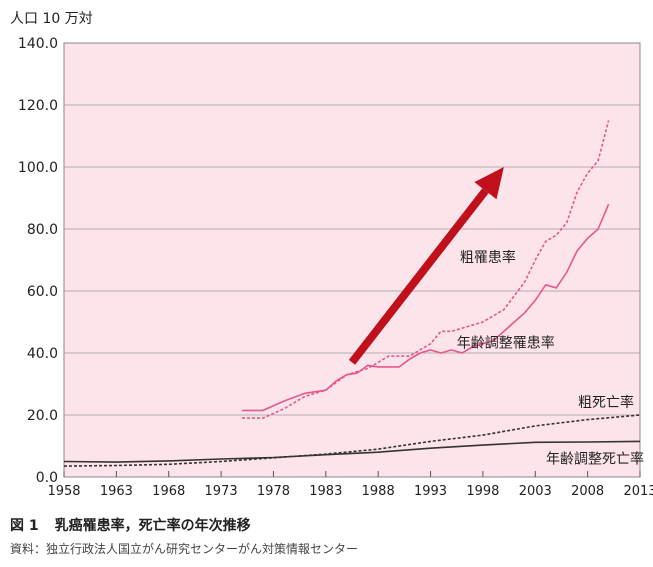 The image size is (653, 567). I want to click on x-tick-label: 1963, so click(116, 491).